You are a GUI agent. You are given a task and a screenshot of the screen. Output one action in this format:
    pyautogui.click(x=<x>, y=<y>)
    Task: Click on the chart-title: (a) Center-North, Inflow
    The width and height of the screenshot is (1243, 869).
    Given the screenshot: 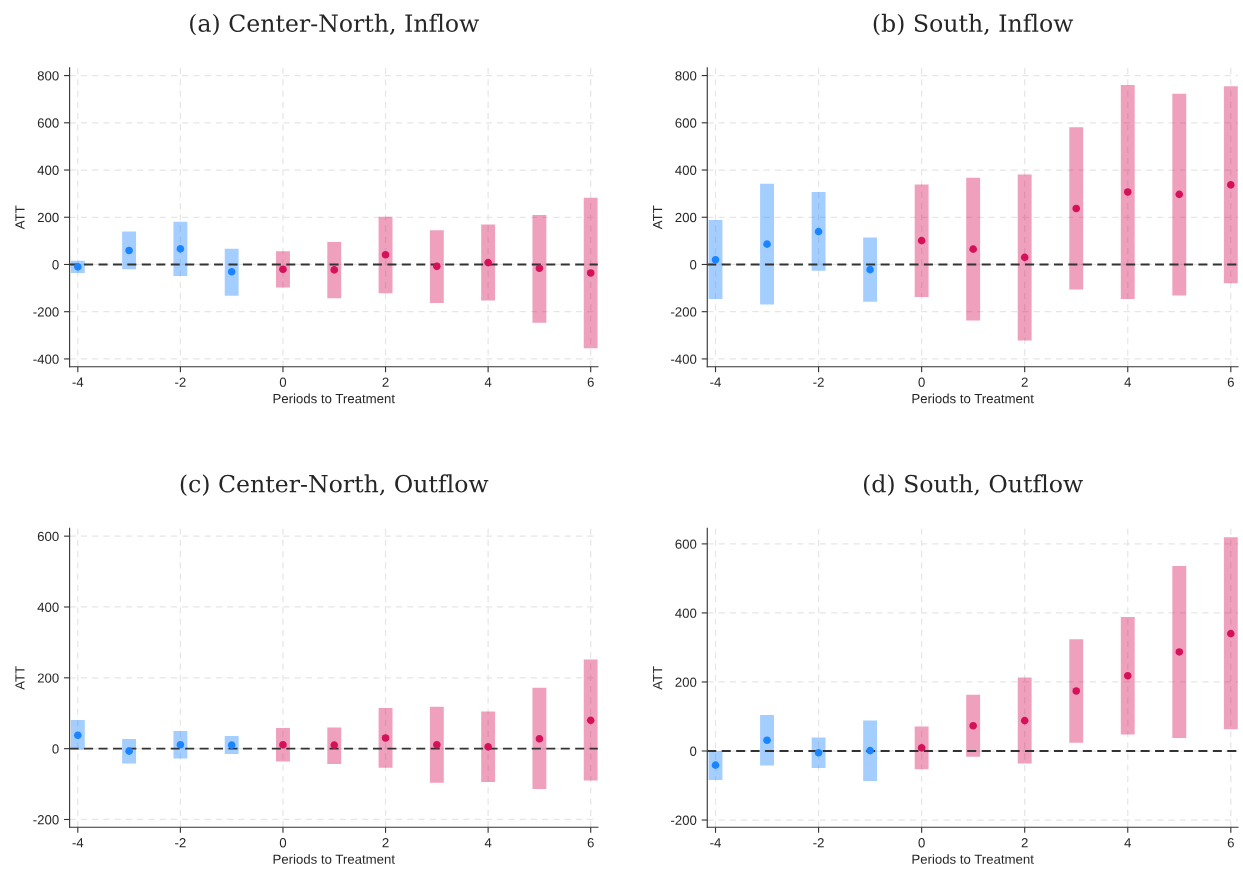 What is the action you would take?
    pyautogui.click(x=334, y=24)
    